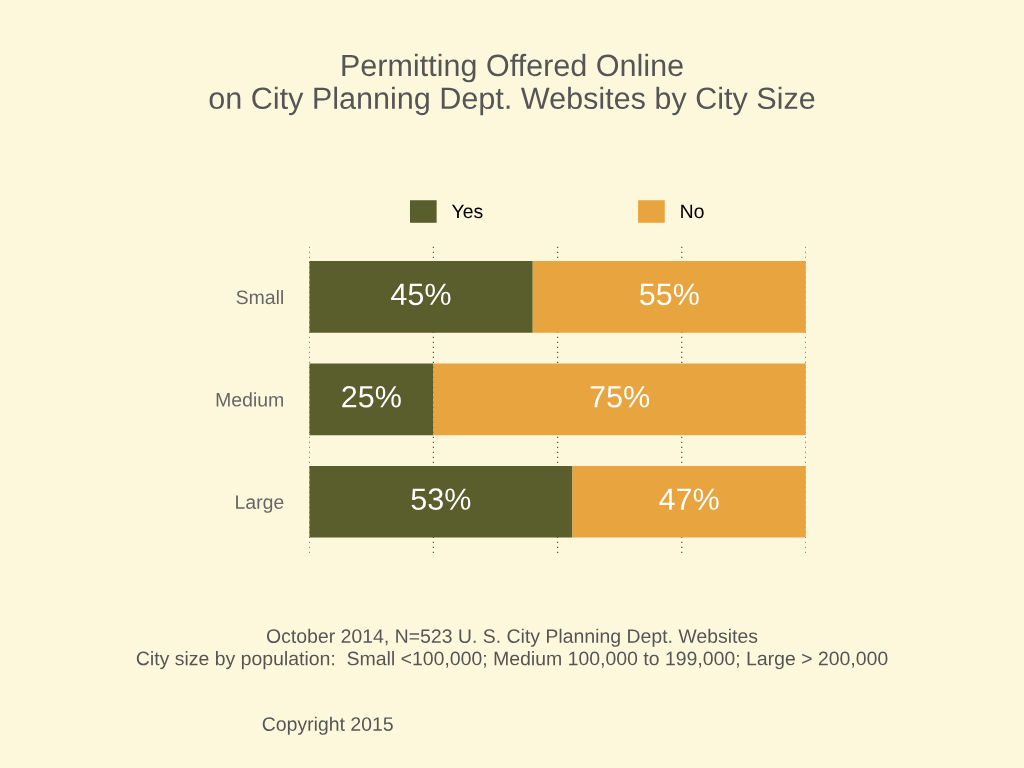 This screenshot has height=768, width=1024. I want to click on text: Copyright 2015, so click(327, 725).